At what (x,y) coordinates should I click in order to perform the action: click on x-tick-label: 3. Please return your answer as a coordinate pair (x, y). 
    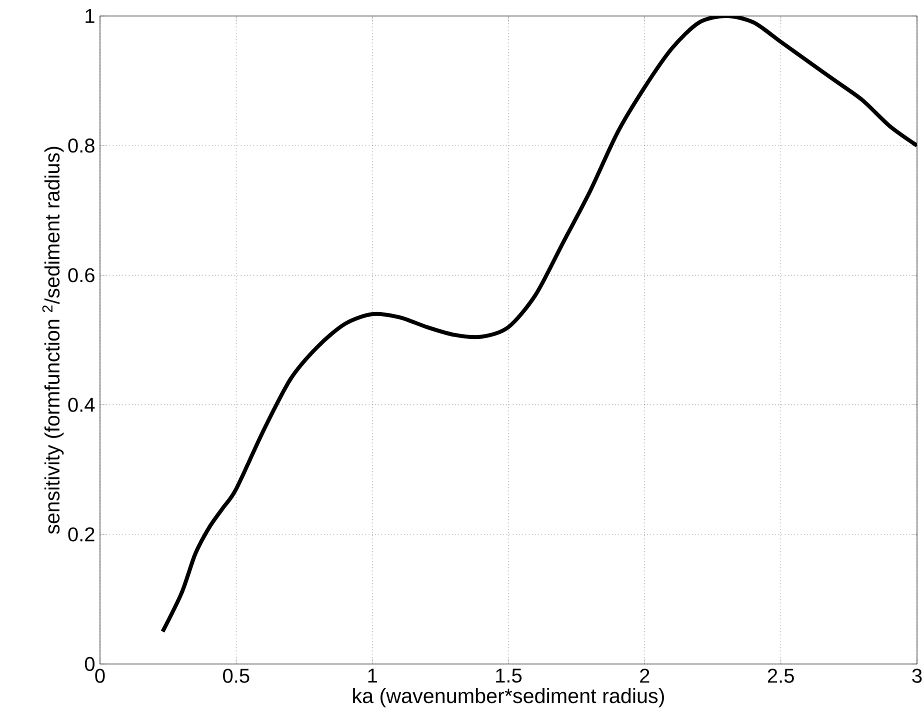
    Looking at the image, I should click on (917, 675).